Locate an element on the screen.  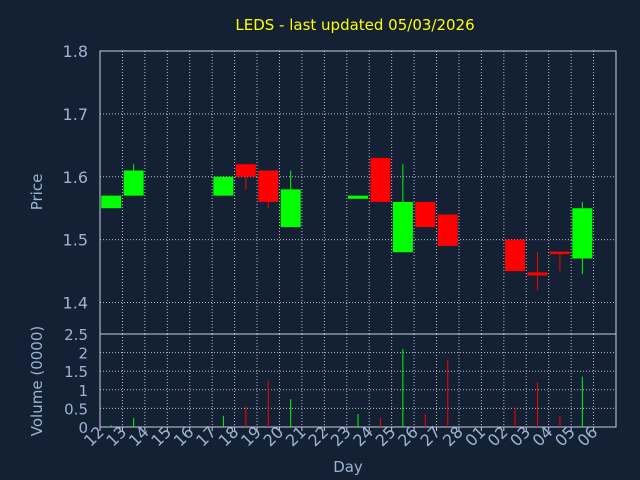
volume-tick-label: 0 is located at coordinates (83, 428).